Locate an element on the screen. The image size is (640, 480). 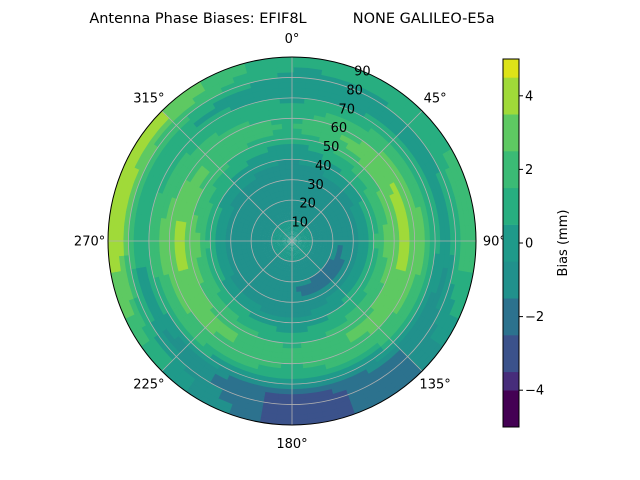
radial-tick-label: 50 is located at coordinates (331, 147).